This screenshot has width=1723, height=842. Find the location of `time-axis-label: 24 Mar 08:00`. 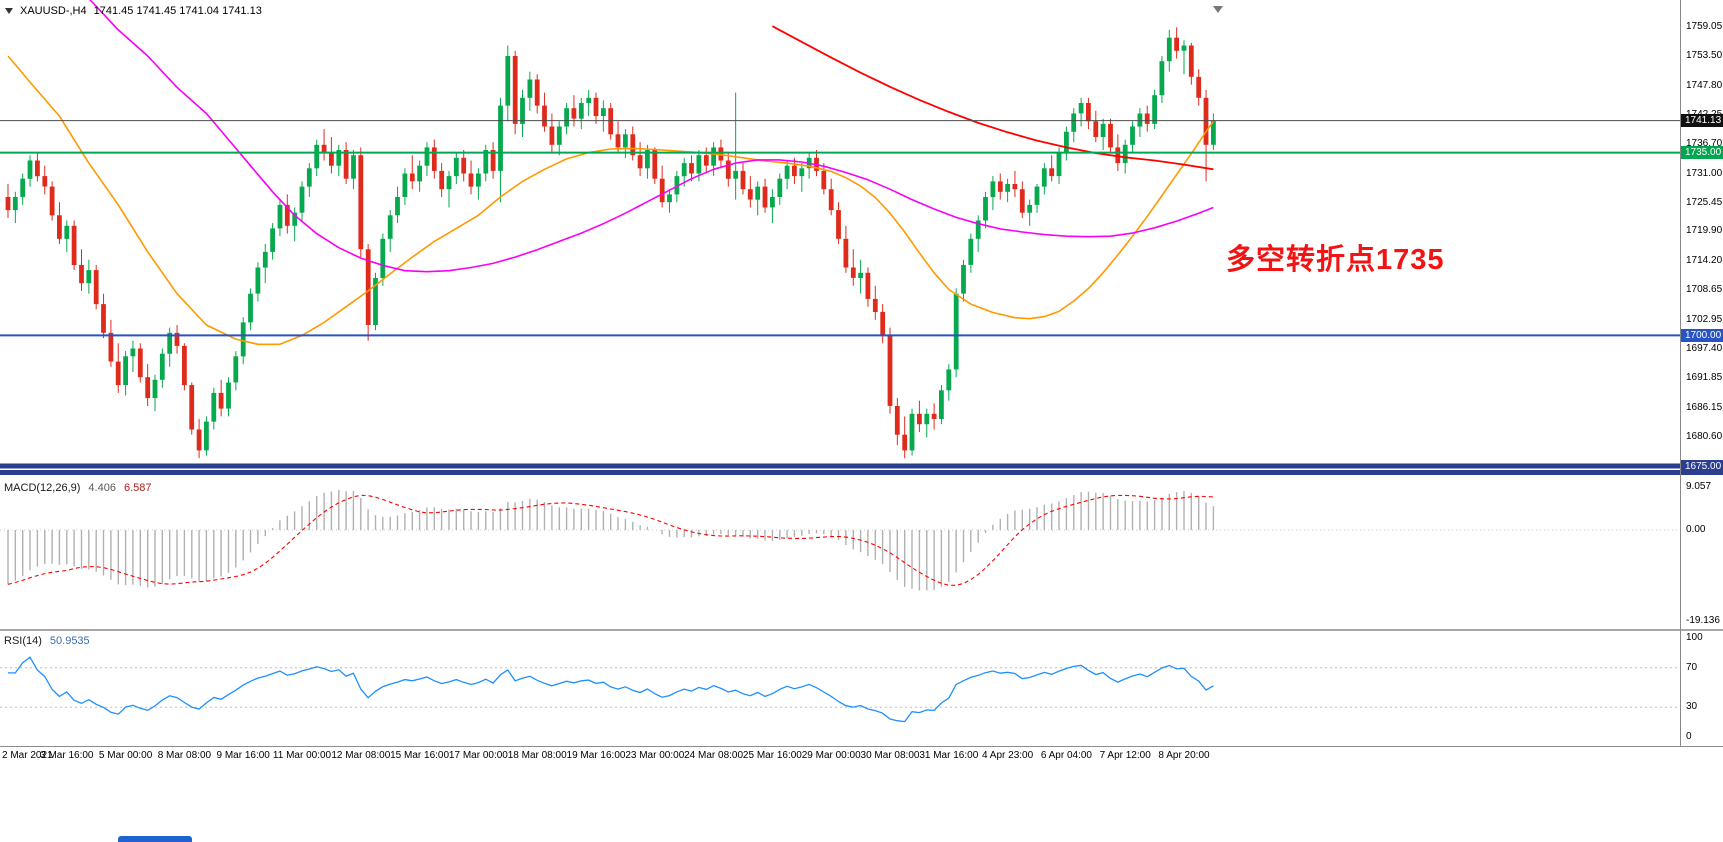

time-axis-label: 24 Mar 08:00 is located at coordinates (714, 755).